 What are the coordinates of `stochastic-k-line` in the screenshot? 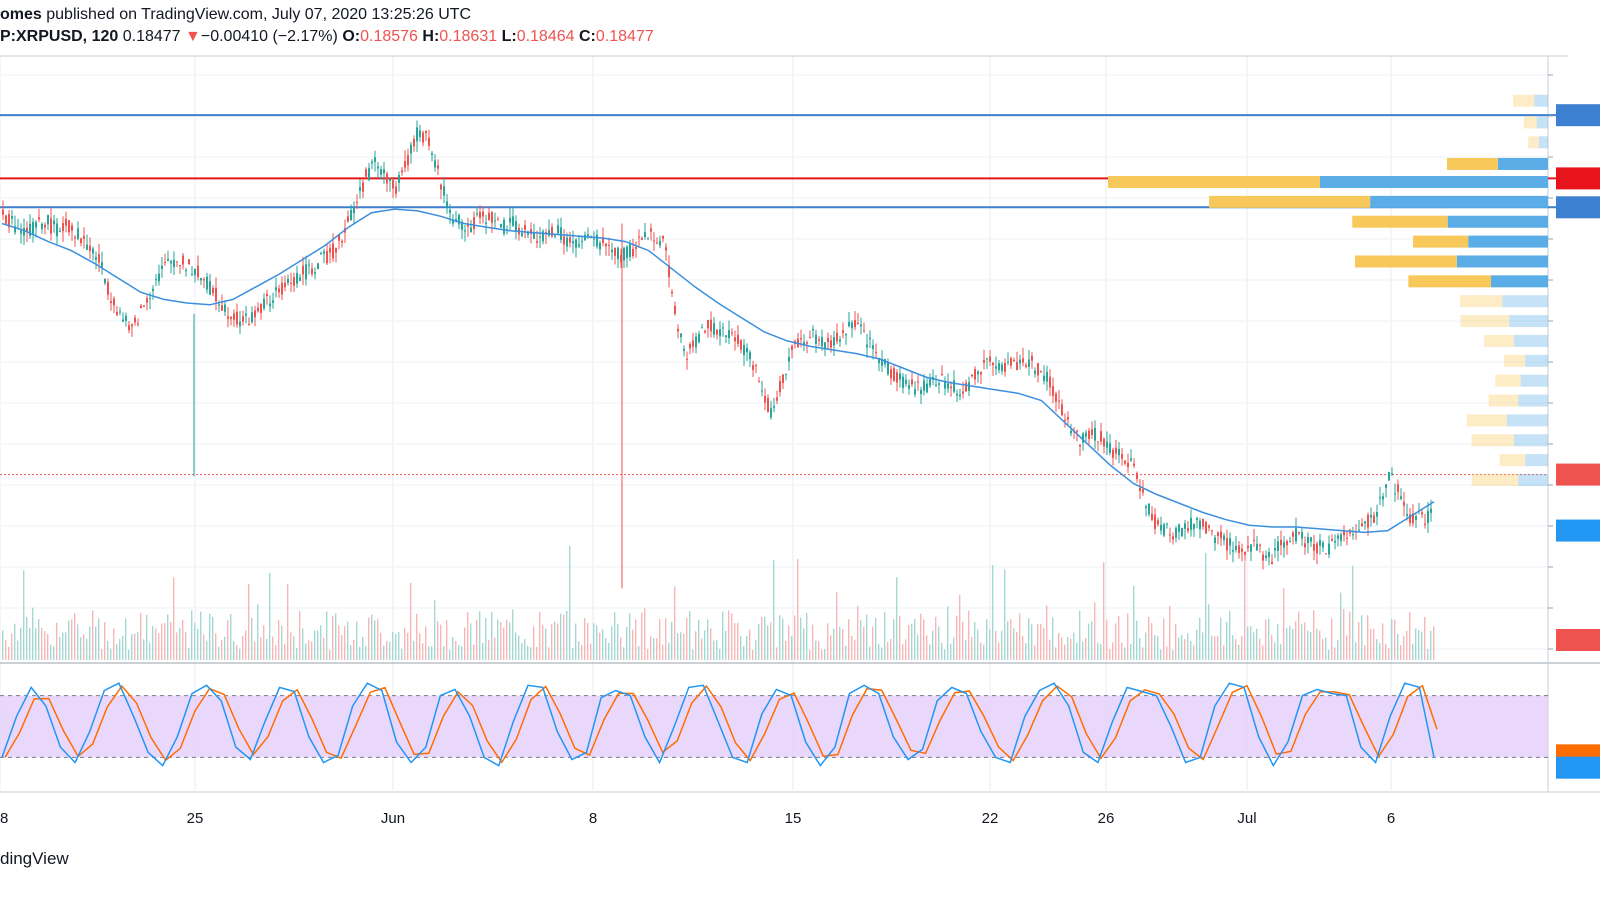 It's located at (718, 725).